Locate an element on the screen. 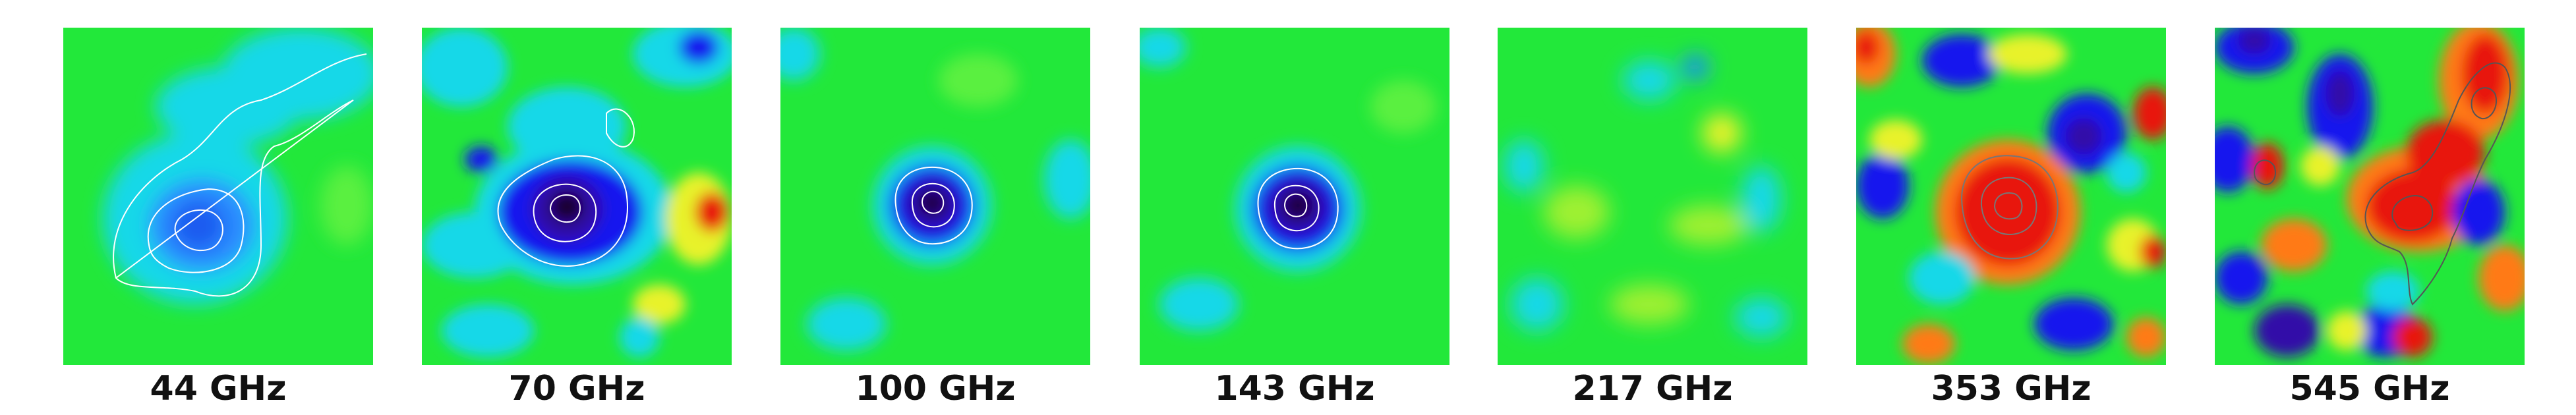 This screenshot has height=415, width=2576. map-panel-217ghz is located at coordinates (1653, 196).